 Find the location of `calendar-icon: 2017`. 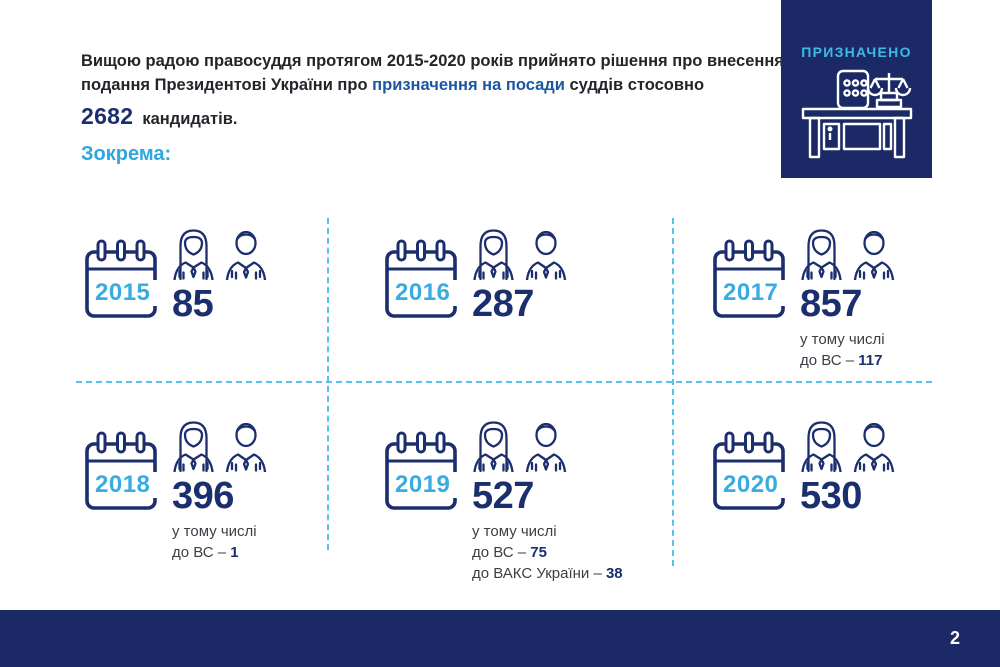

calendar-icon: 2017 is located at coordinates (751, 279).